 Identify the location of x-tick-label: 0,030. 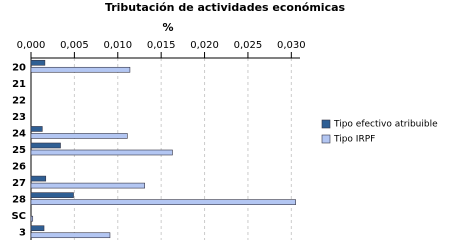
(291, 45).